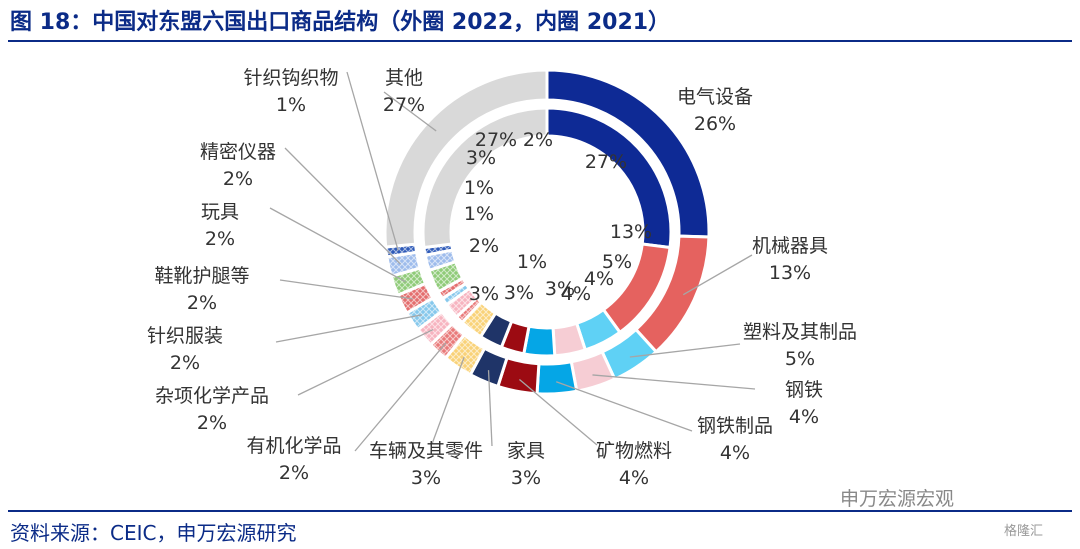 The height and width of the screenshot is (549, 1080). What do you see at coordinates (484, 294) in the screenshot?
I see `inner-label-7: 3%` at bounding box center [484, 294].